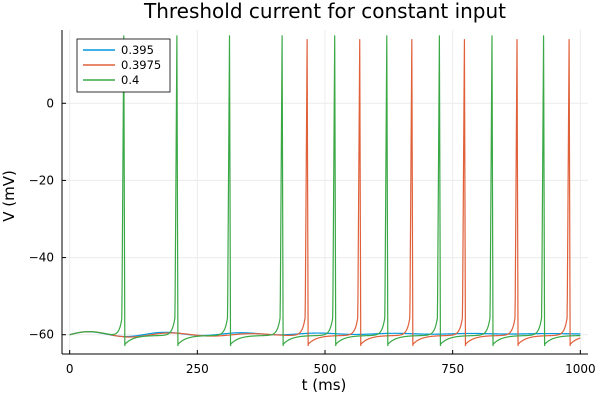 This screenshot has height=400, width=600. What do you see at coordinates (324, 11) in the screenshot?
I see `chart-title: Threshold current for constant input` at bounding box center [324, 11].